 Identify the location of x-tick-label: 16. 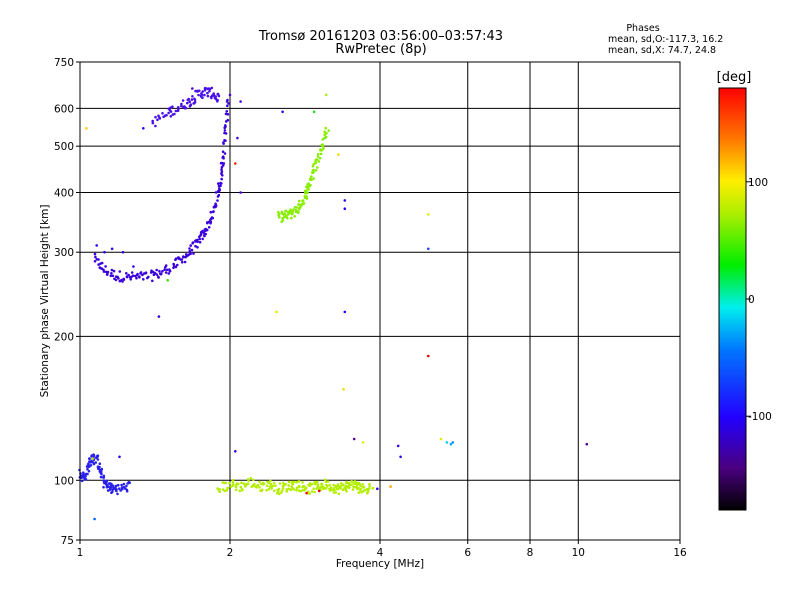
(680, 553).